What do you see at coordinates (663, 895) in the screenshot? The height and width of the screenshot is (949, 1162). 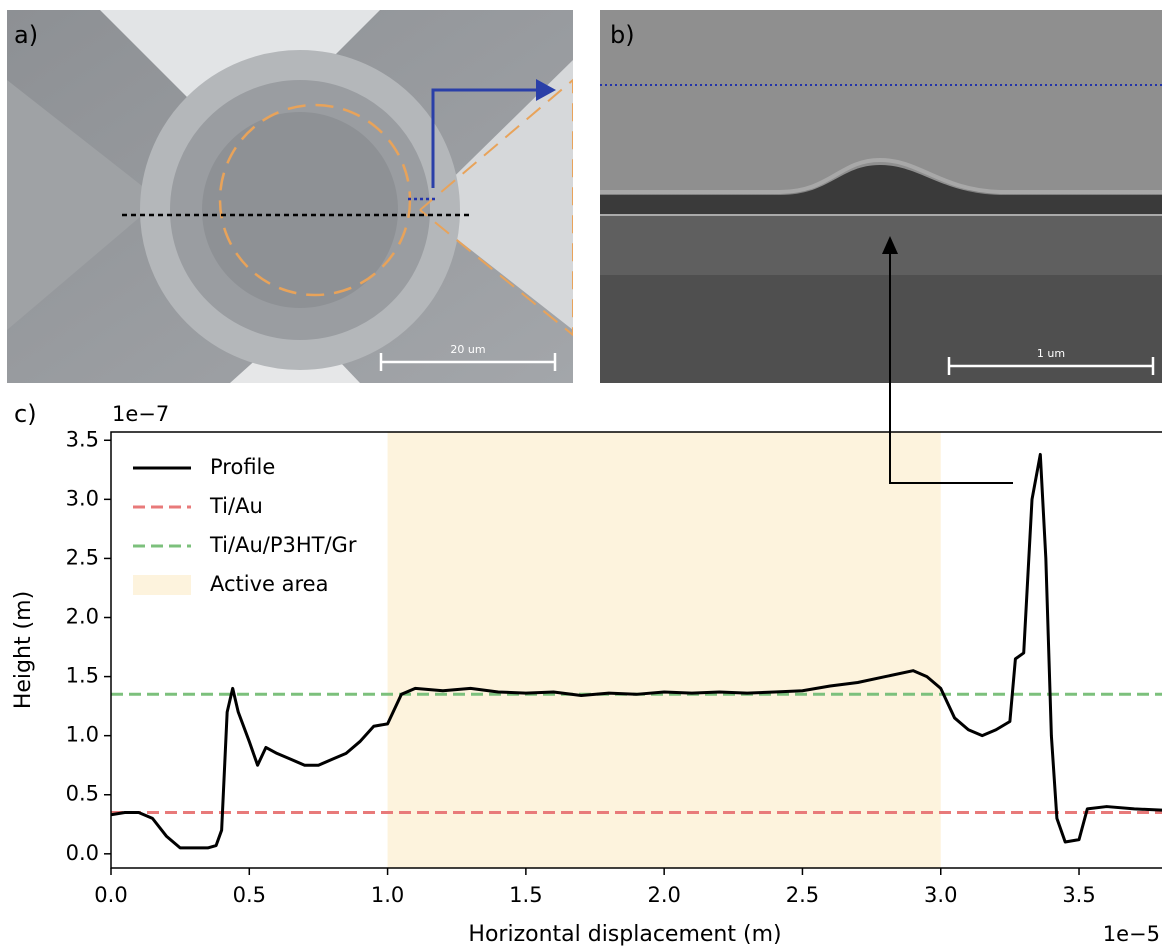 I see `x-tick-label: 2.0` at bounding box center [663, 895].